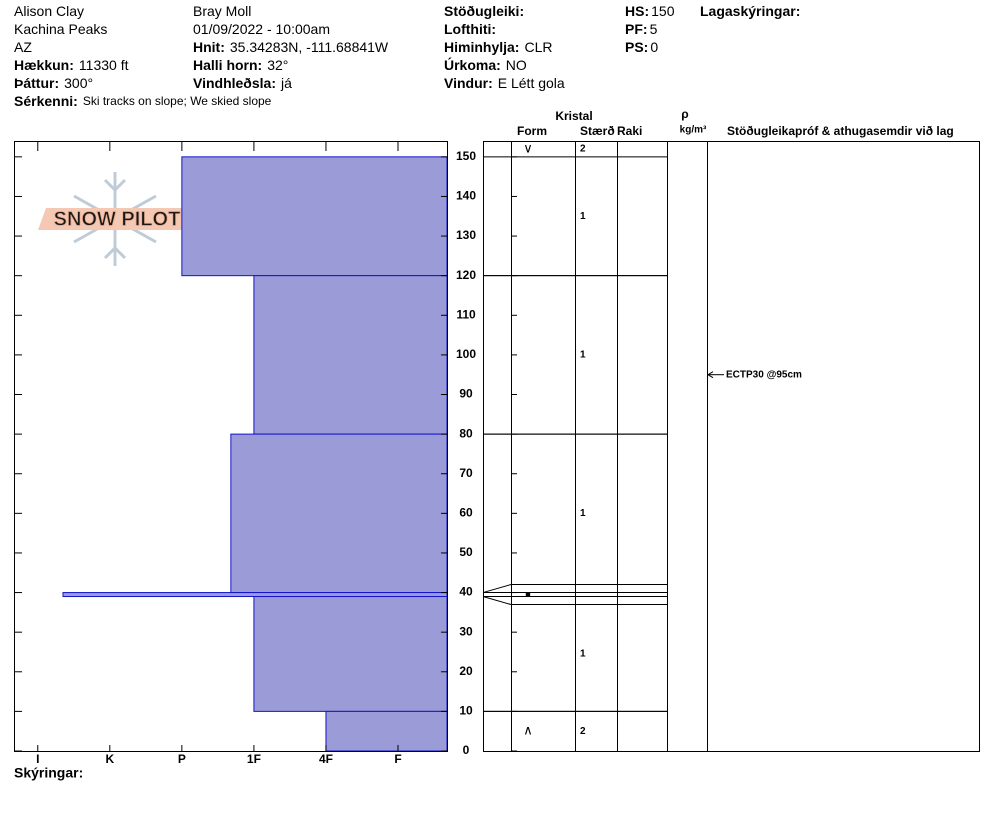  I want to click on field-value: 32°, so click(277, 65).